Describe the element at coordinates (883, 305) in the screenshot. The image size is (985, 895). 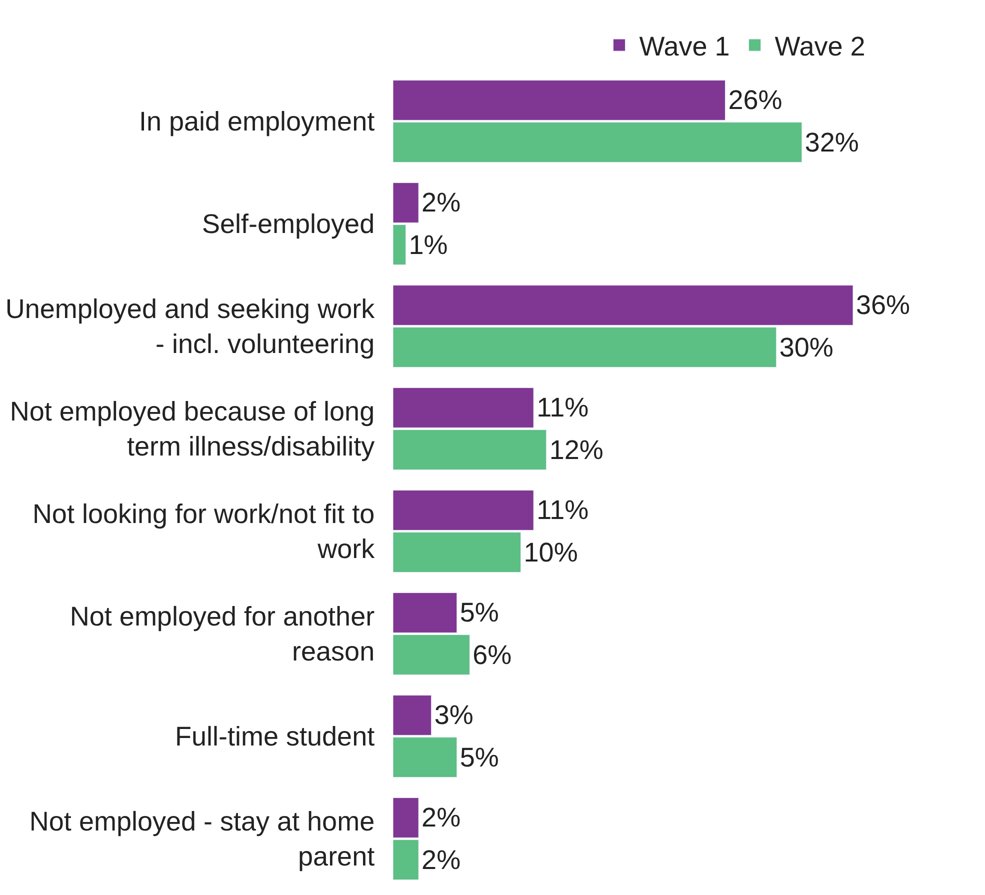
I see `data-label: 36%` at that location.